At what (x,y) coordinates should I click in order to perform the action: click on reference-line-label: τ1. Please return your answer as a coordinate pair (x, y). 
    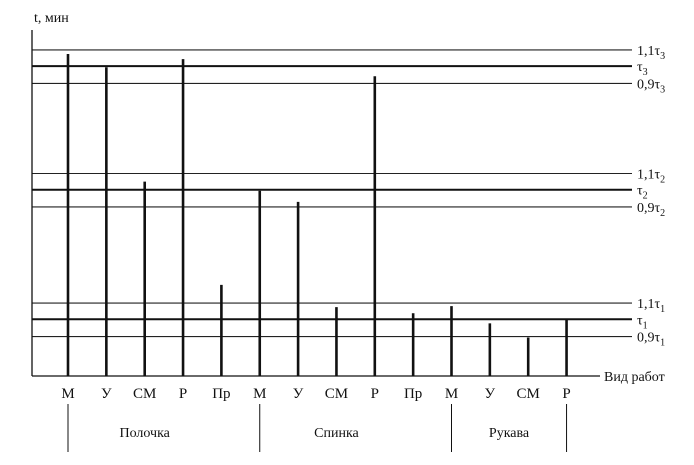
    Looking at the image, I should click on (642, 322).